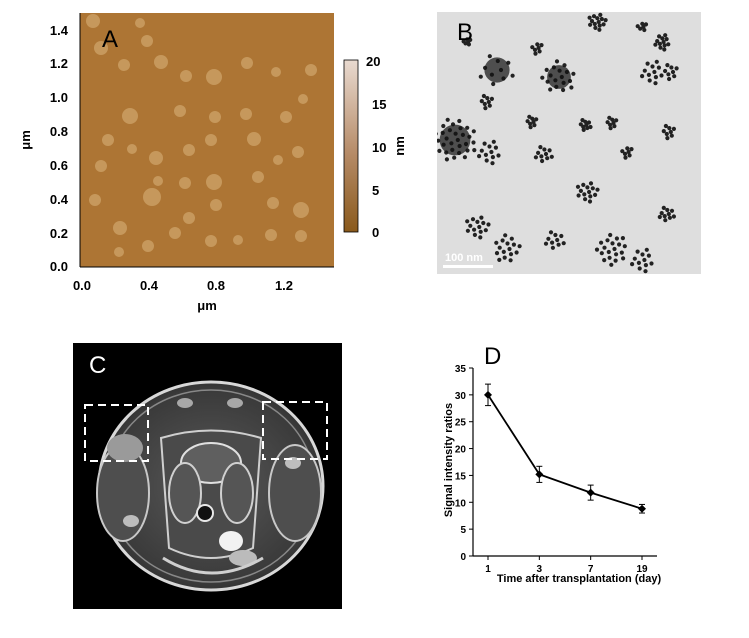  Describe the element at coordinates (351, 146) in the screenshot. I see `afm-colorbar` at that location.